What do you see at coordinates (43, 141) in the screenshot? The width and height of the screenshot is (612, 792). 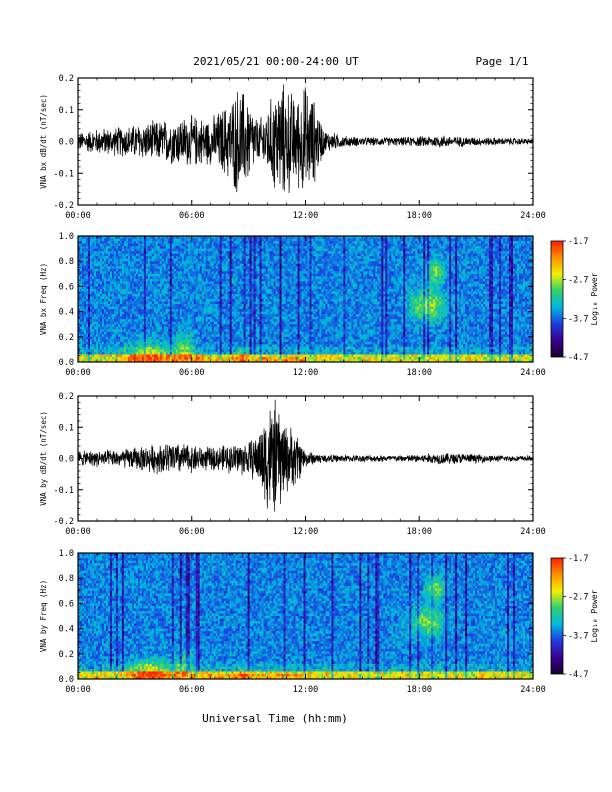 I see `y-axis-label: VNA bx dB/dt (nT/sec)` at bounding box center [43, 141].